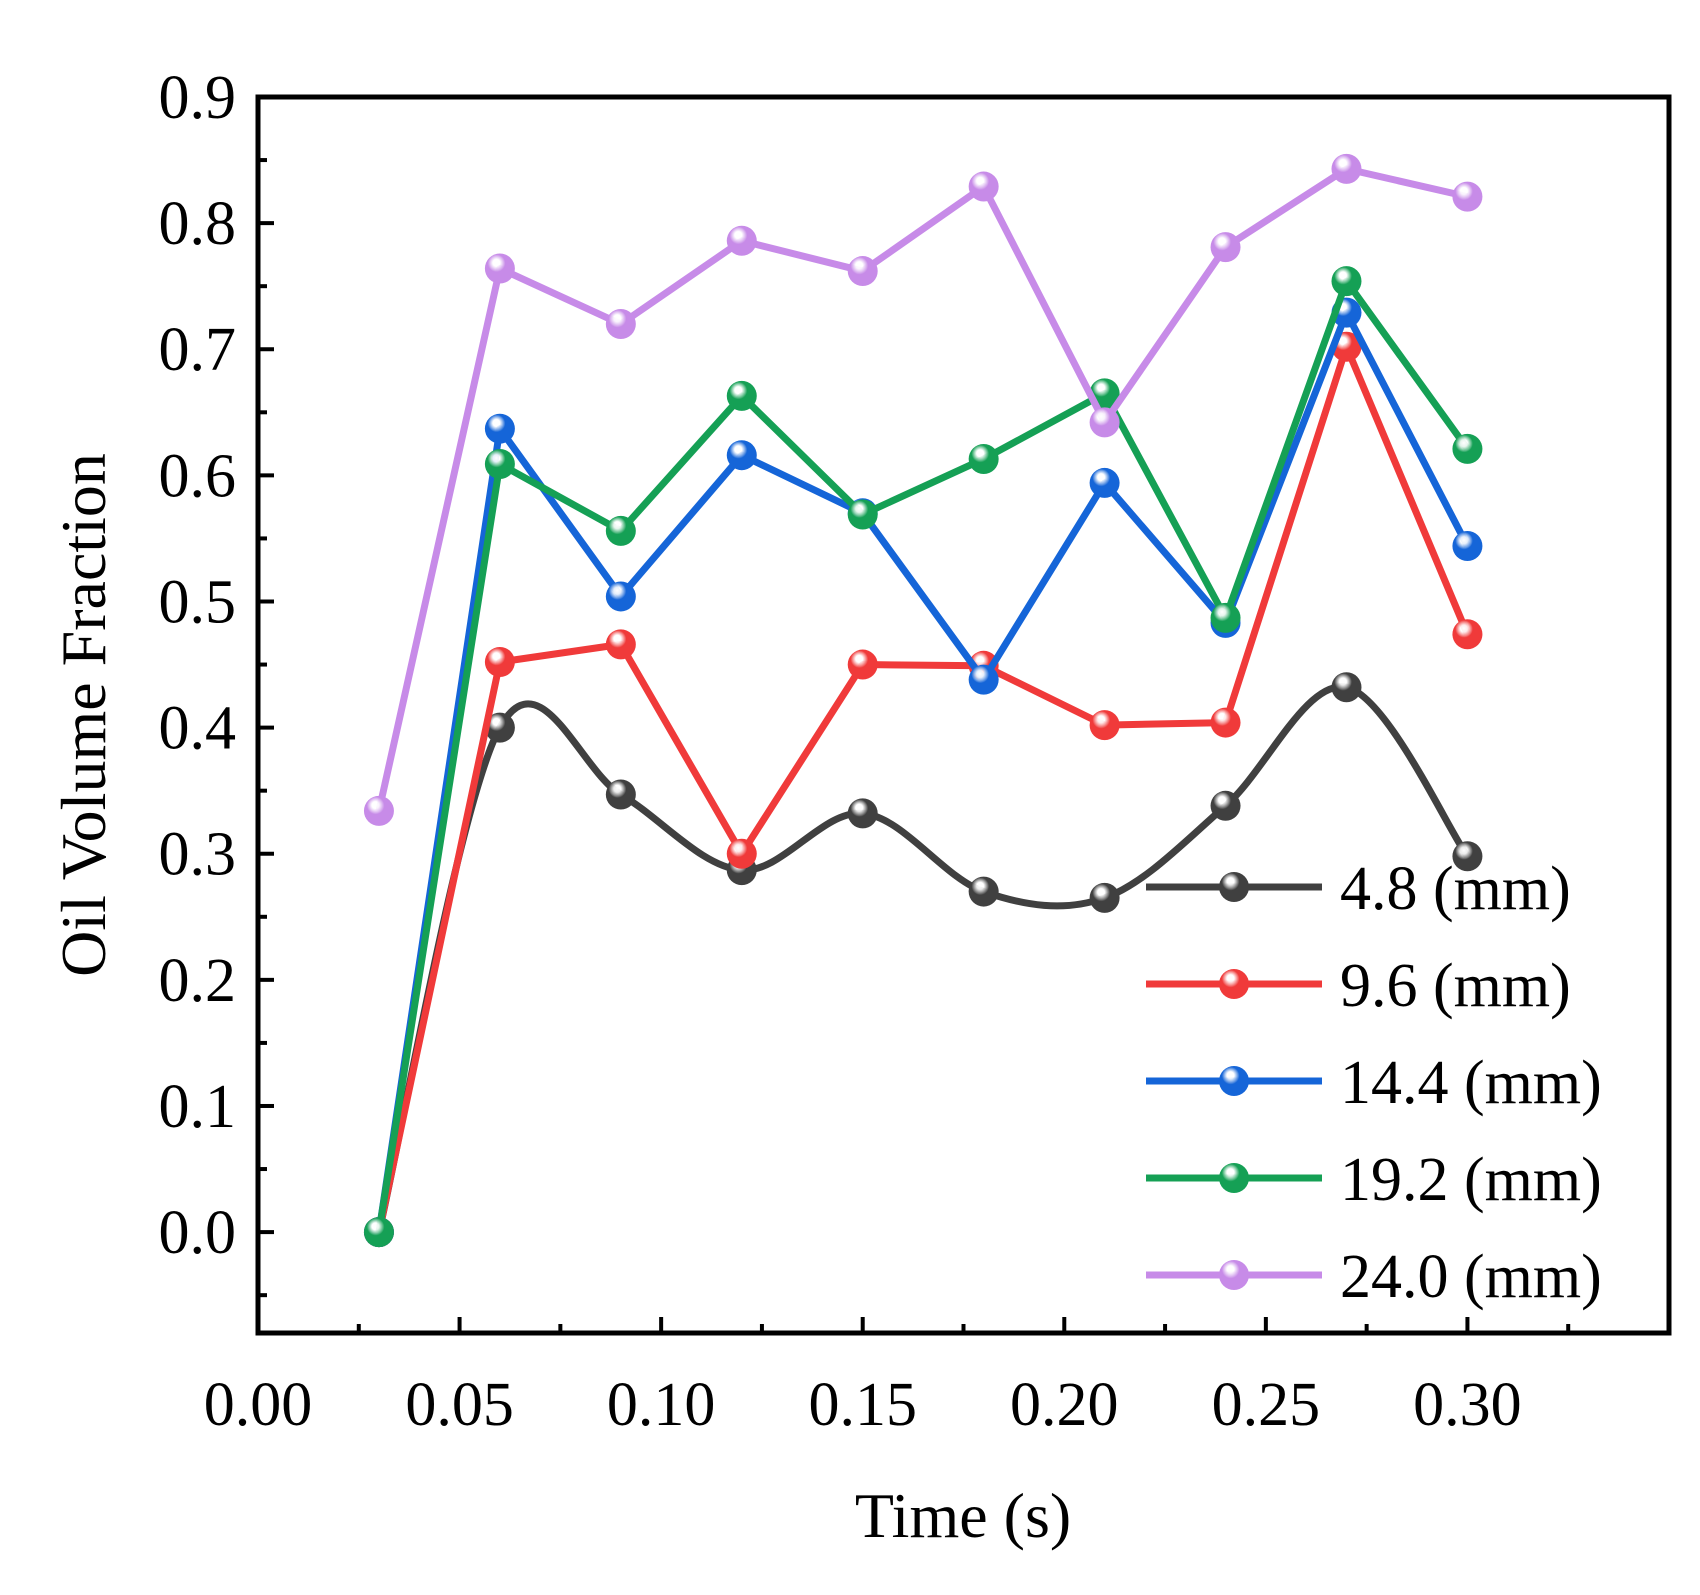  I want to click on legend-item-4-8-mm: 4.8 (mm), so click(1358, 889).